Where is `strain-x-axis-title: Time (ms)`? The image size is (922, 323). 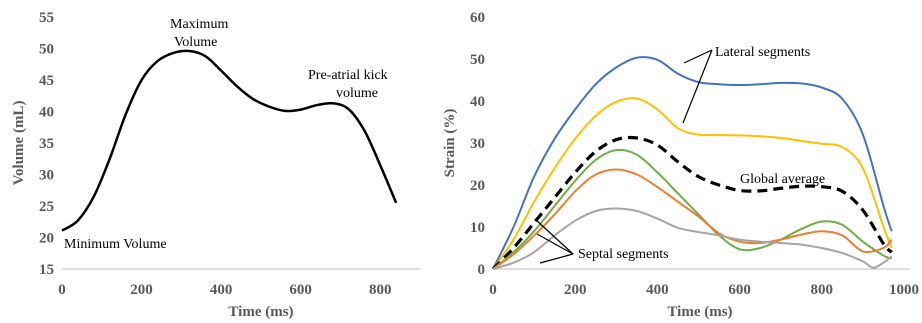 strain-x-axis-title: Time (ms) is located at coordinates (699, 312).